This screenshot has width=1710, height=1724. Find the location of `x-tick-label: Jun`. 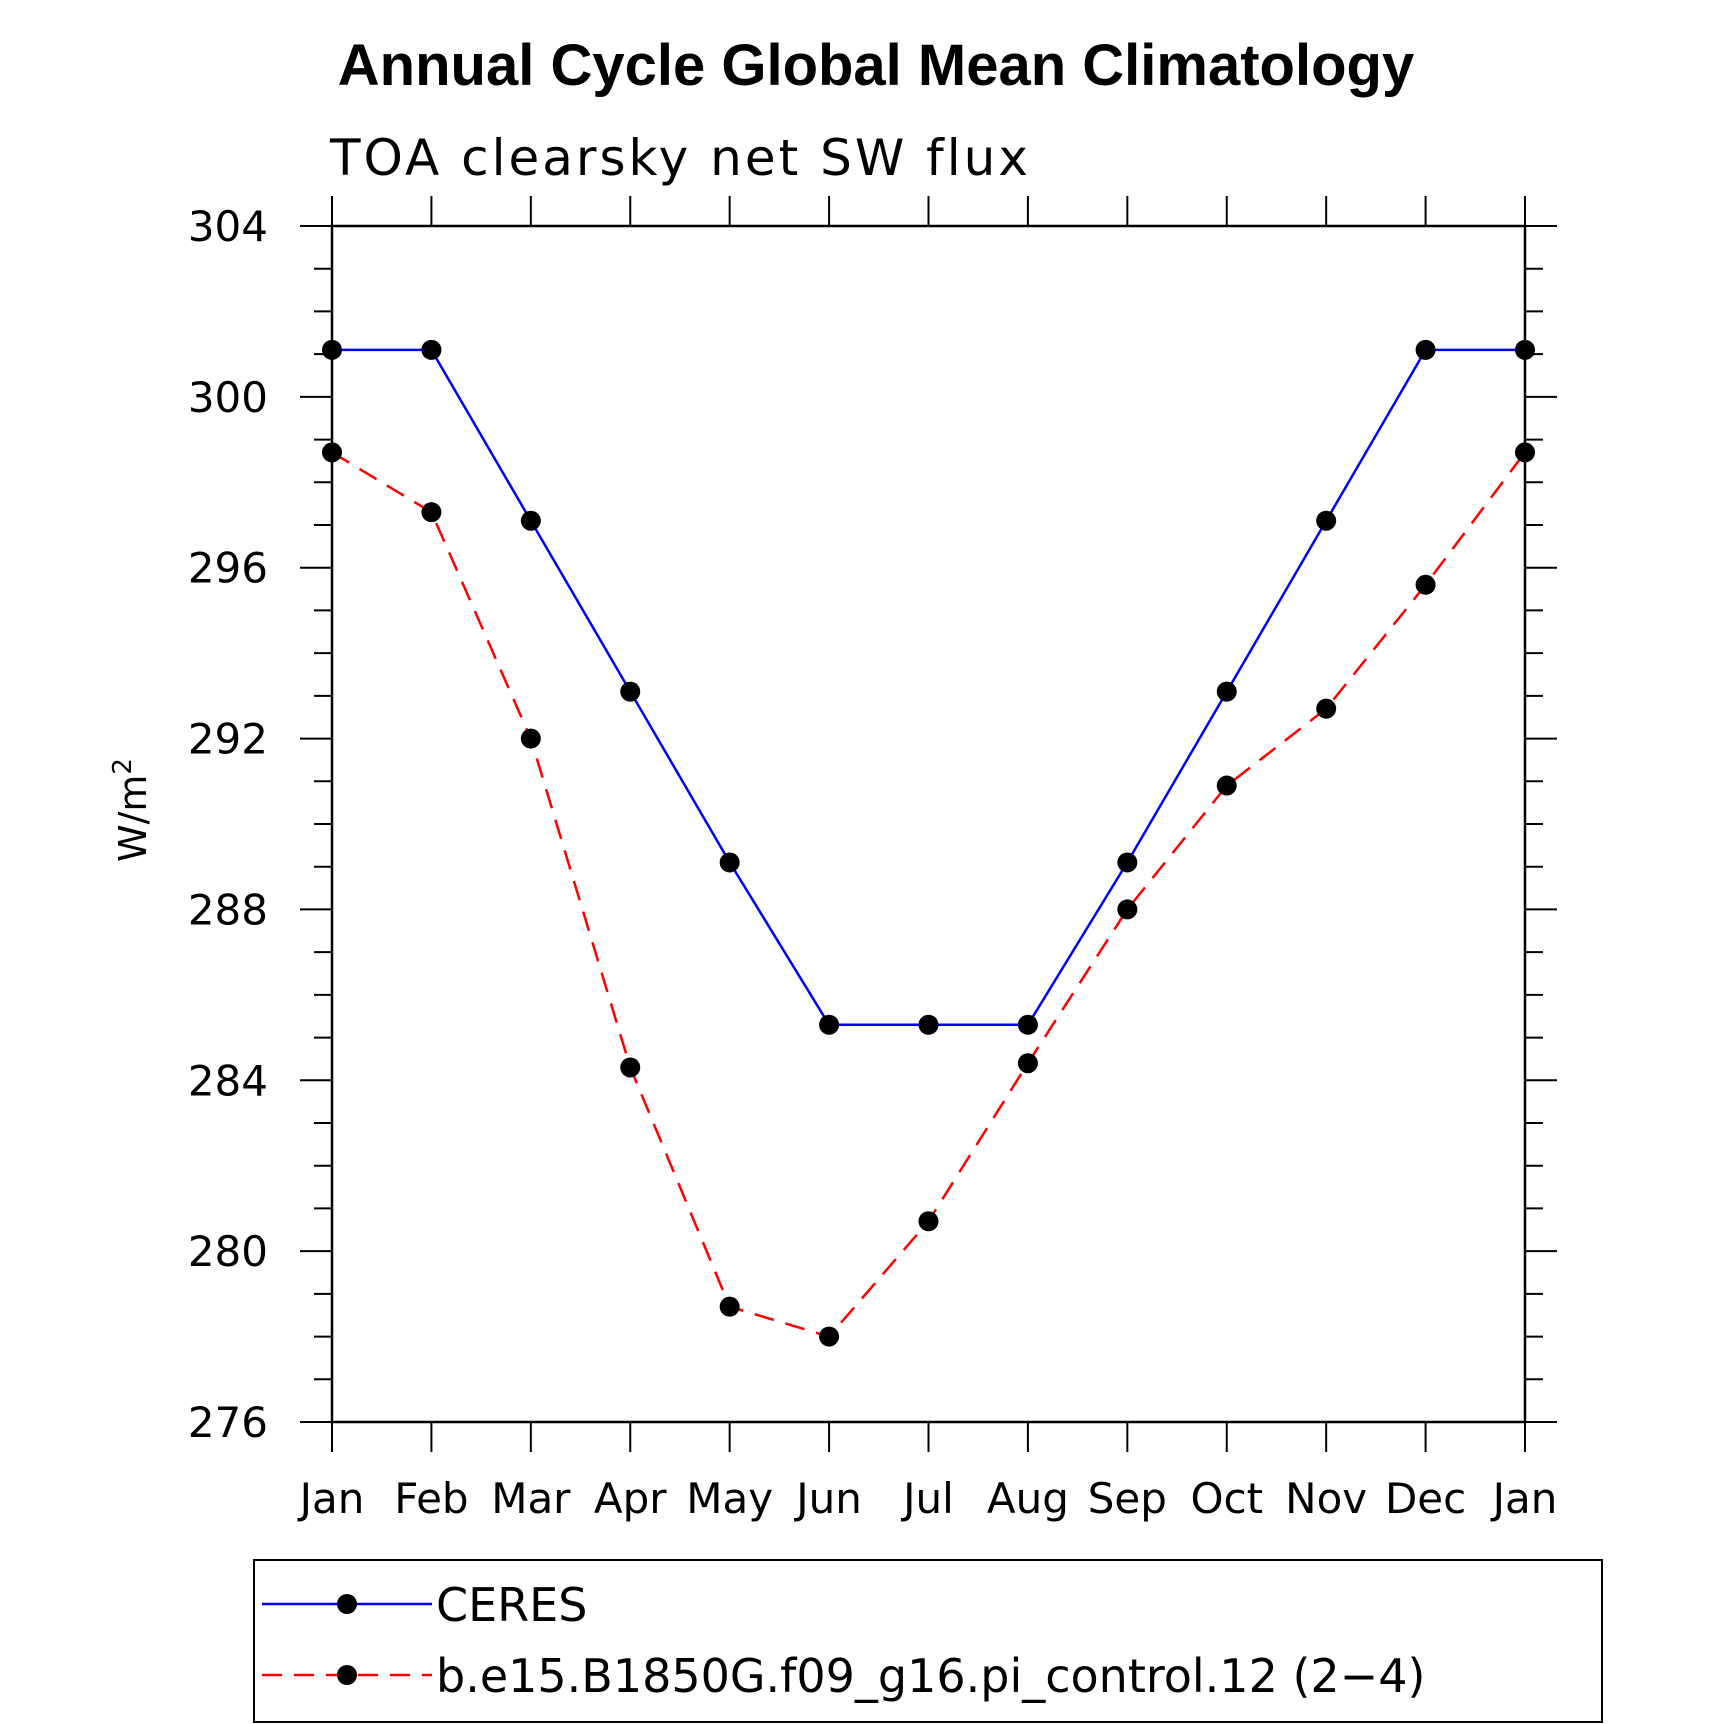

x-tick-label: Jun is located at coordinates (827, 1498).